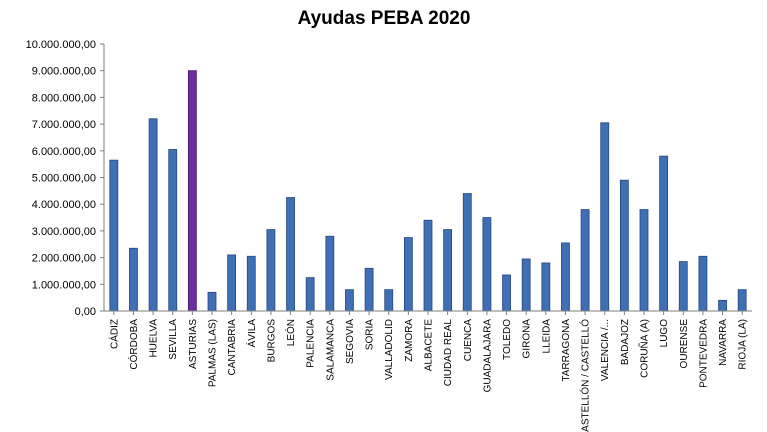  What do you see at coordinates (384, 18) in the screenshot?
I see `chart-title: Ayudas PEBA 2020` at bounding box center [384, 18].